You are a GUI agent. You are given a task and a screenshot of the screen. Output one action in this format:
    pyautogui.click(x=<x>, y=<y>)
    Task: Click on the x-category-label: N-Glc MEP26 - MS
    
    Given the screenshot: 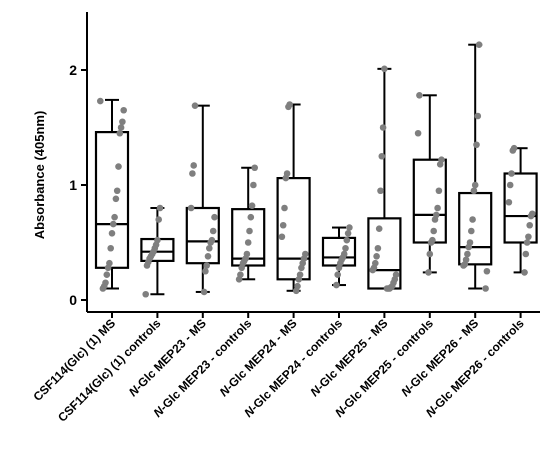 What is the action you would take?
    pyautogui.click(x=439, y=357)
    